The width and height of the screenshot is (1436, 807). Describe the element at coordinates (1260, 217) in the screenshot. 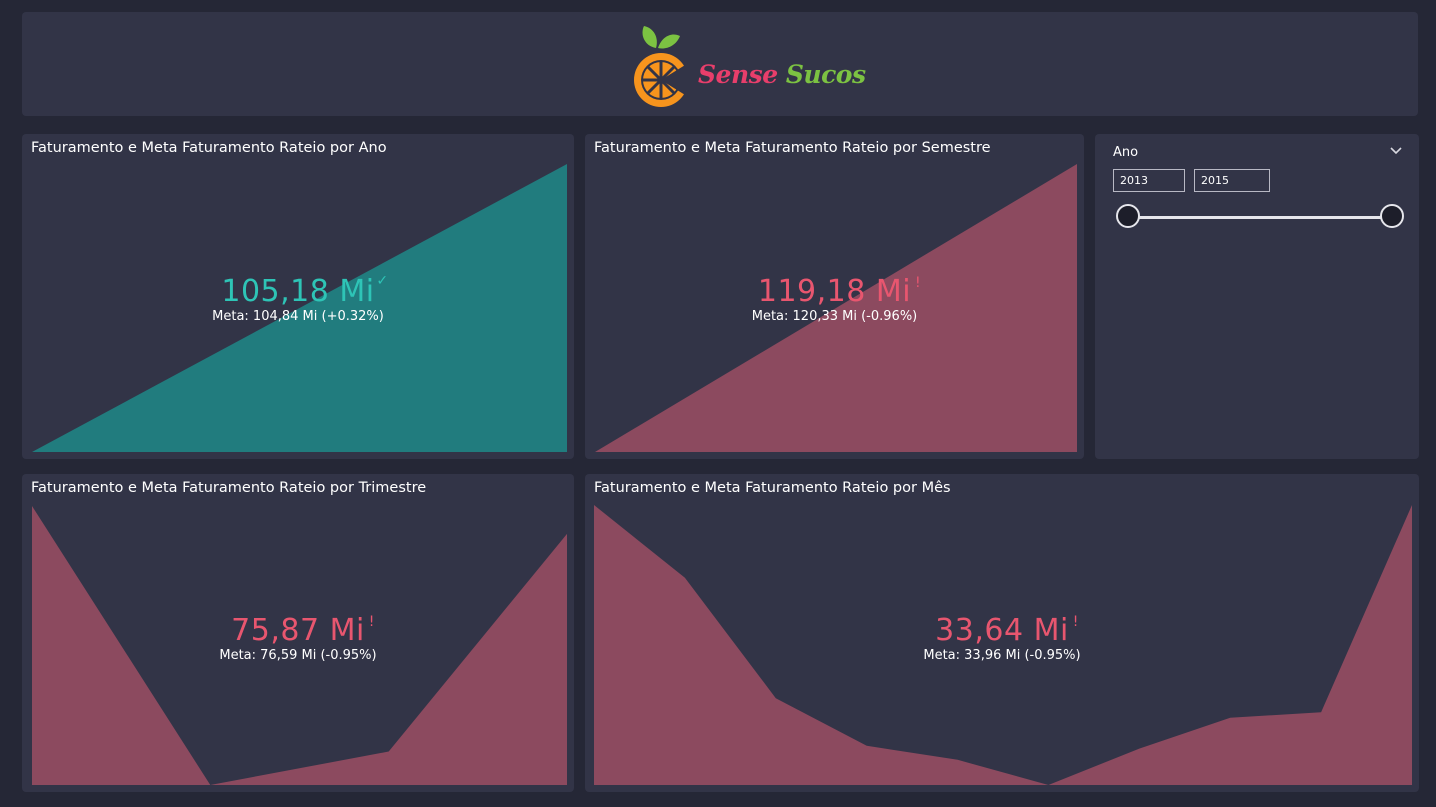

I see `slider-track` at that location.